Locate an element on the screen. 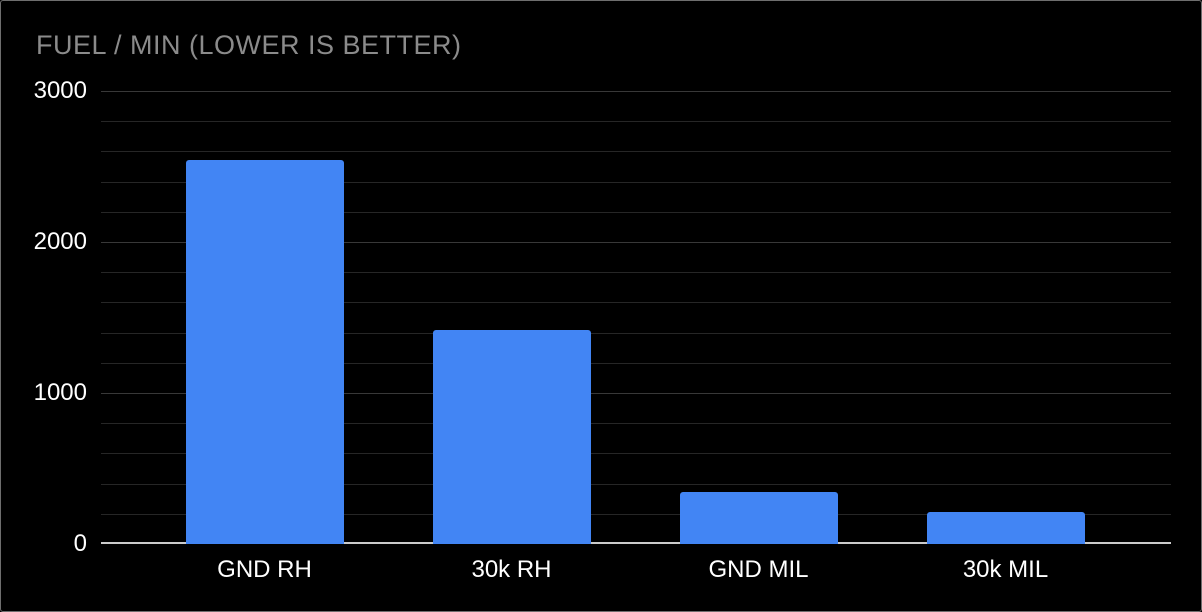 This screenshot has height=612, width=1202. bar-30k RH is located at coordinates (511, 437).